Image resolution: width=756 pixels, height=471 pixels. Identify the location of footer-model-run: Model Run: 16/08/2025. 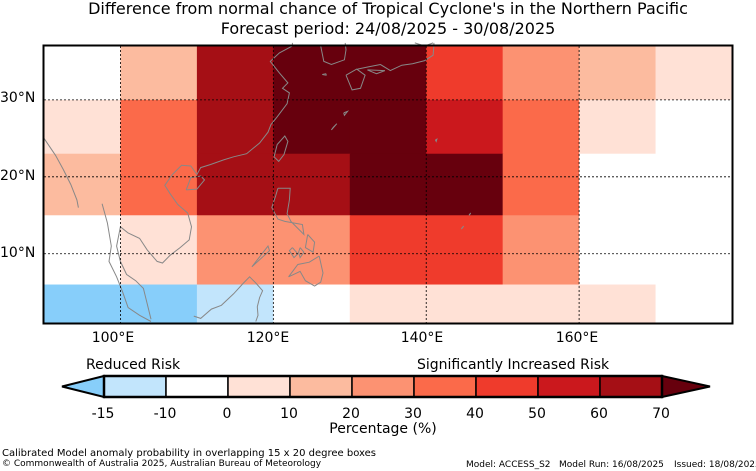
(611, 465).